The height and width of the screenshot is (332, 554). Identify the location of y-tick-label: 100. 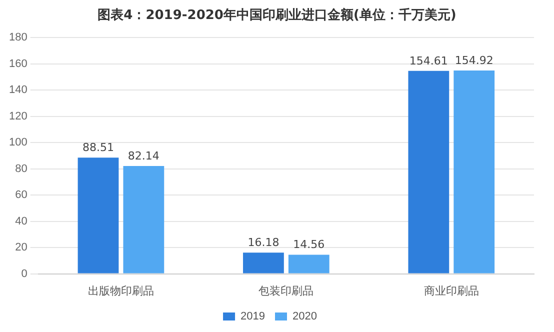
(18, 142).